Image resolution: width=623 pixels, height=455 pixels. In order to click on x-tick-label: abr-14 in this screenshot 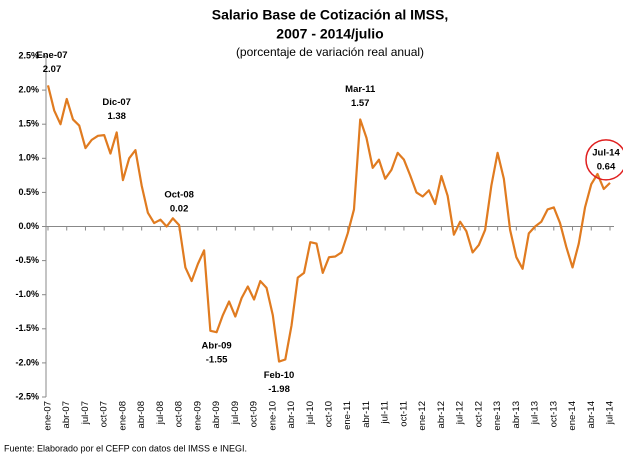, I will do `click(591, 414)`.